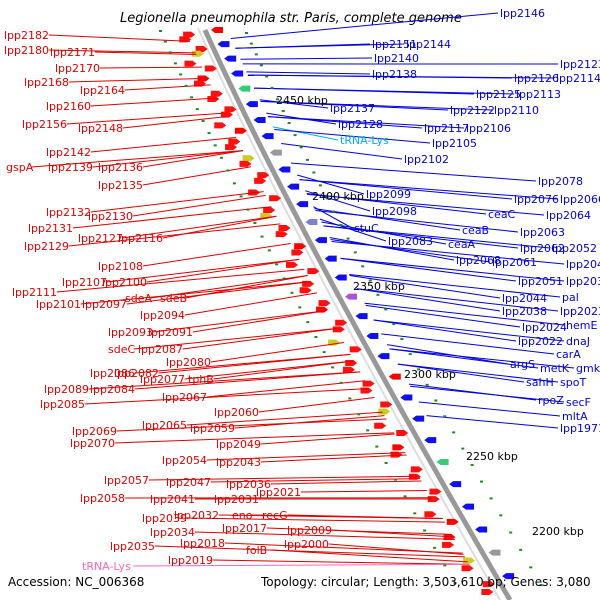  What do you see at coordinates (502, 214) in the screenshot?
I see `gene-label-right: ceaC` at bounding box center [502, 214].